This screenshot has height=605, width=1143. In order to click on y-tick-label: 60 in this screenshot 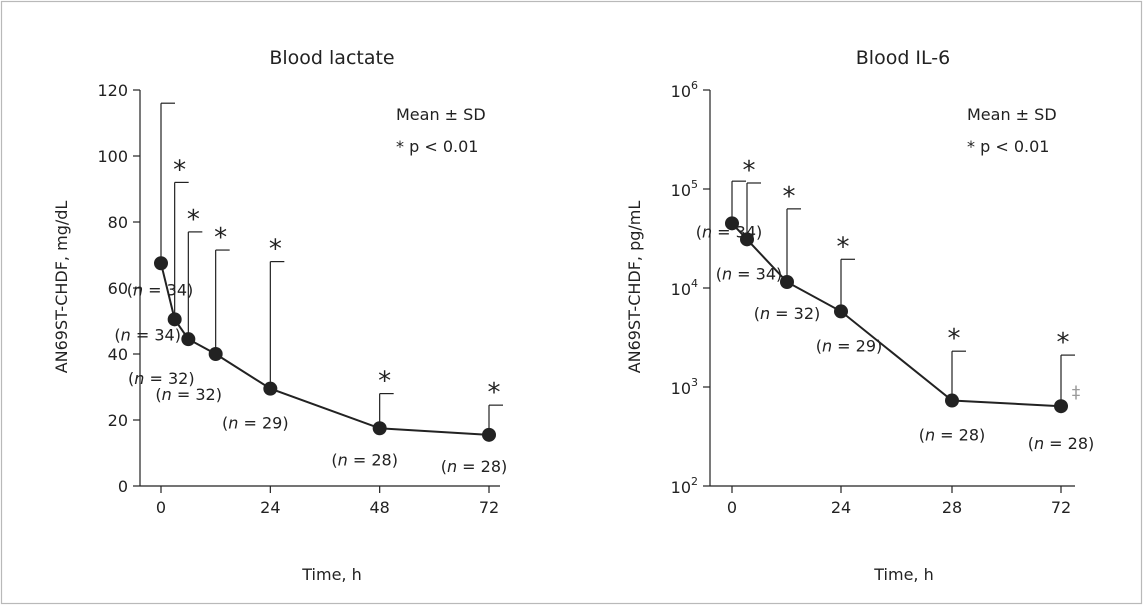, I will do `click(118, 288)`.